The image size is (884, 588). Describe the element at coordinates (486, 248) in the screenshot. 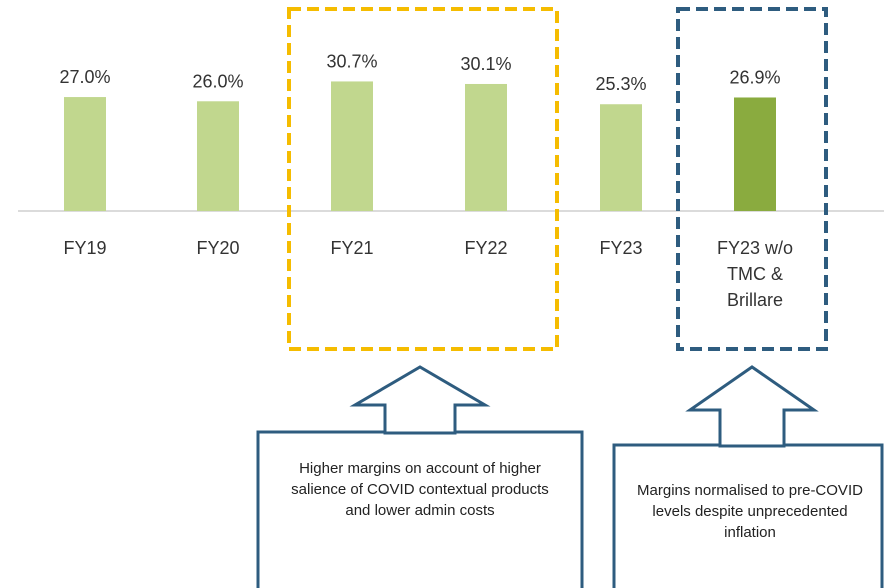

I see `x-tick-label: FY22` at that location.